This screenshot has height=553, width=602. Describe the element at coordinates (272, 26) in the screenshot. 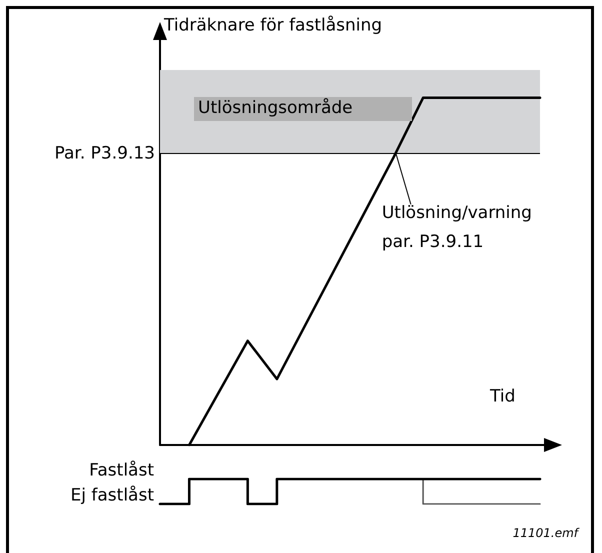

I see `y-axis-title: Tidräknare för fastlåsning` at that location.